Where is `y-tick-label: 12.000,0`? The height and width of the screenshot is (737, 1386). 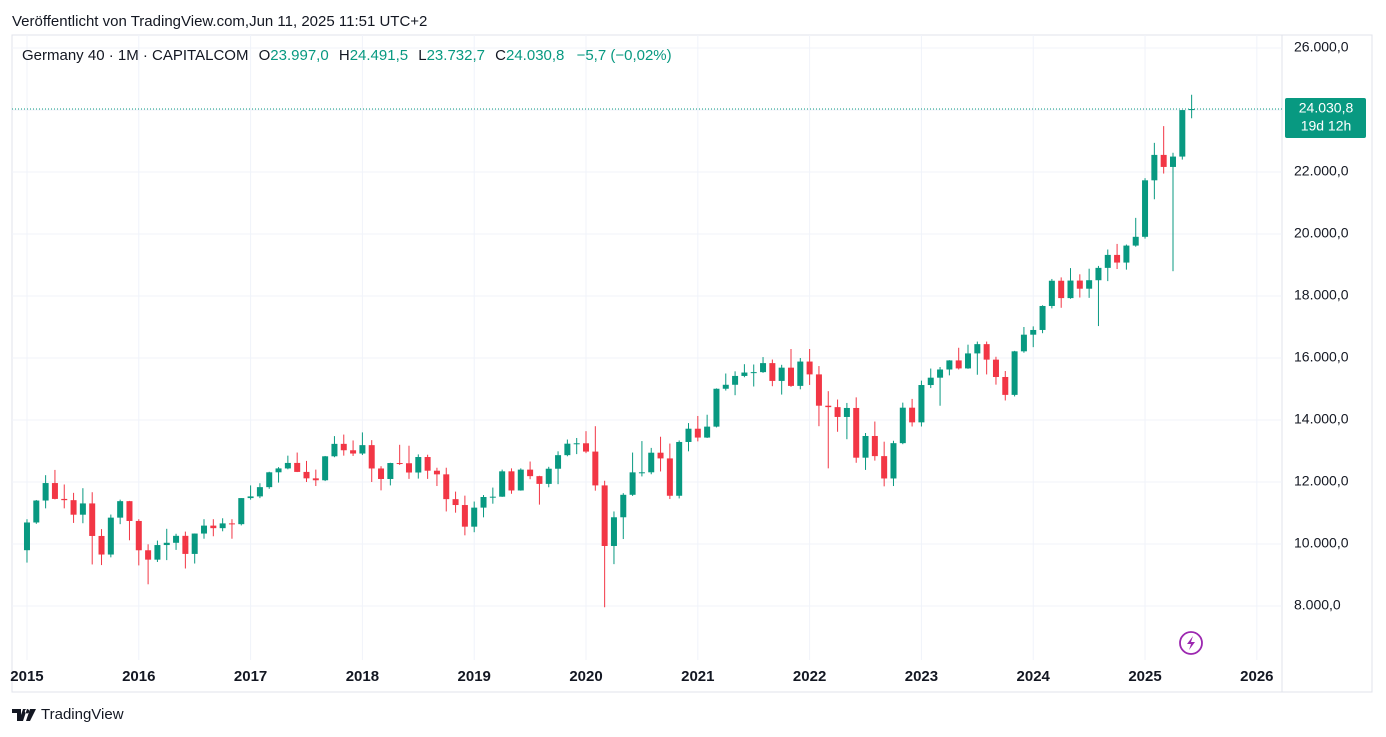 y-tick-label: 12.000,0 is located at coordinates (1321, 481).